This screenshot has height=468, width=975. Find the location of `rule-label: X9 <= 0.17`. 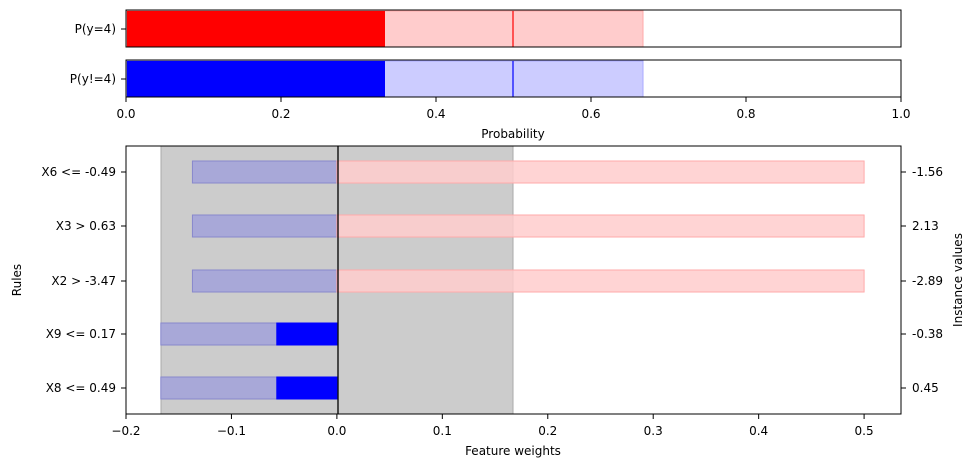

rule-label: X9 <= 0.17 is located at coordinates (81, 334).